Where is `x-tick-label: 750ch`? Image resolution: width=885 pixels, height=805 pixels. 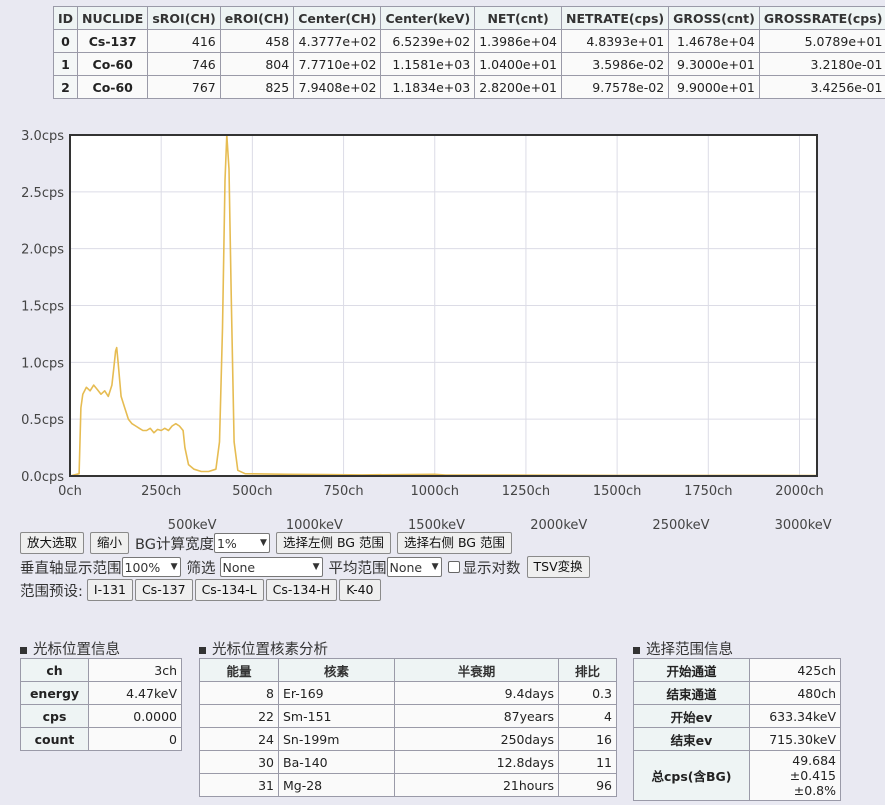 x-tick-label: 750ch is located at coordinates (343, 491).